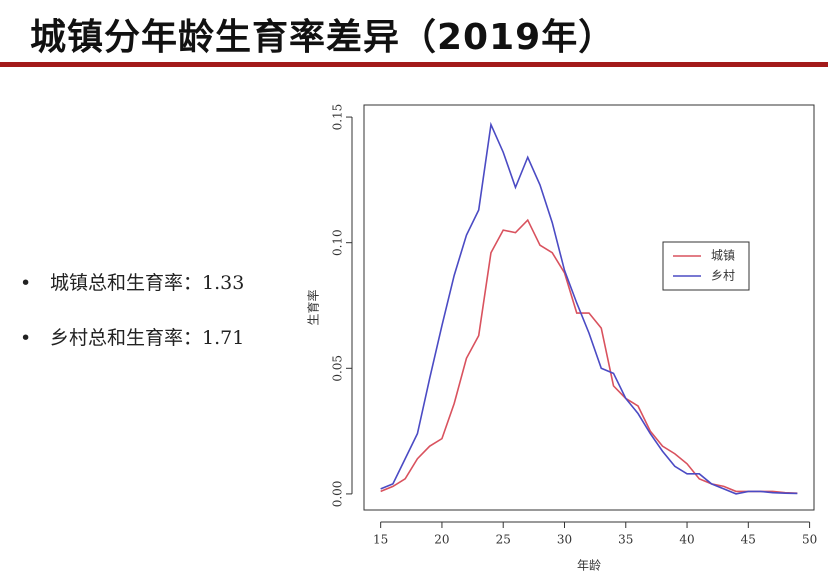 The image size is (828, 587). Describe the element at coordinates (338, 117) in the screenshot. I see `y-tick-label: 0.15` at that location.